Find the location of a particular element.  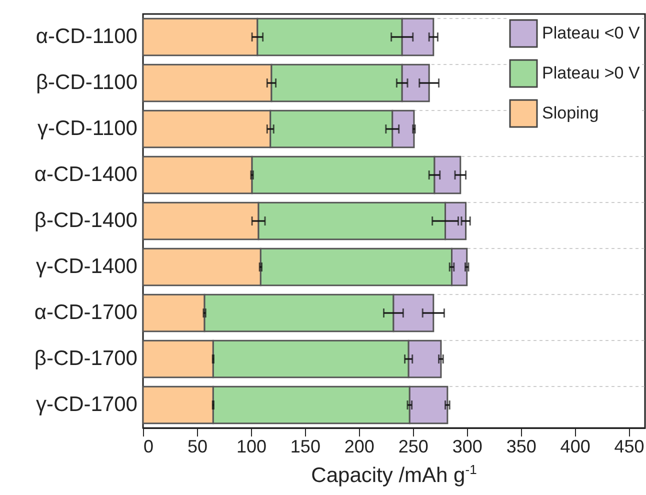

x-tick-label: 400 is located at coordinates (575, 446).